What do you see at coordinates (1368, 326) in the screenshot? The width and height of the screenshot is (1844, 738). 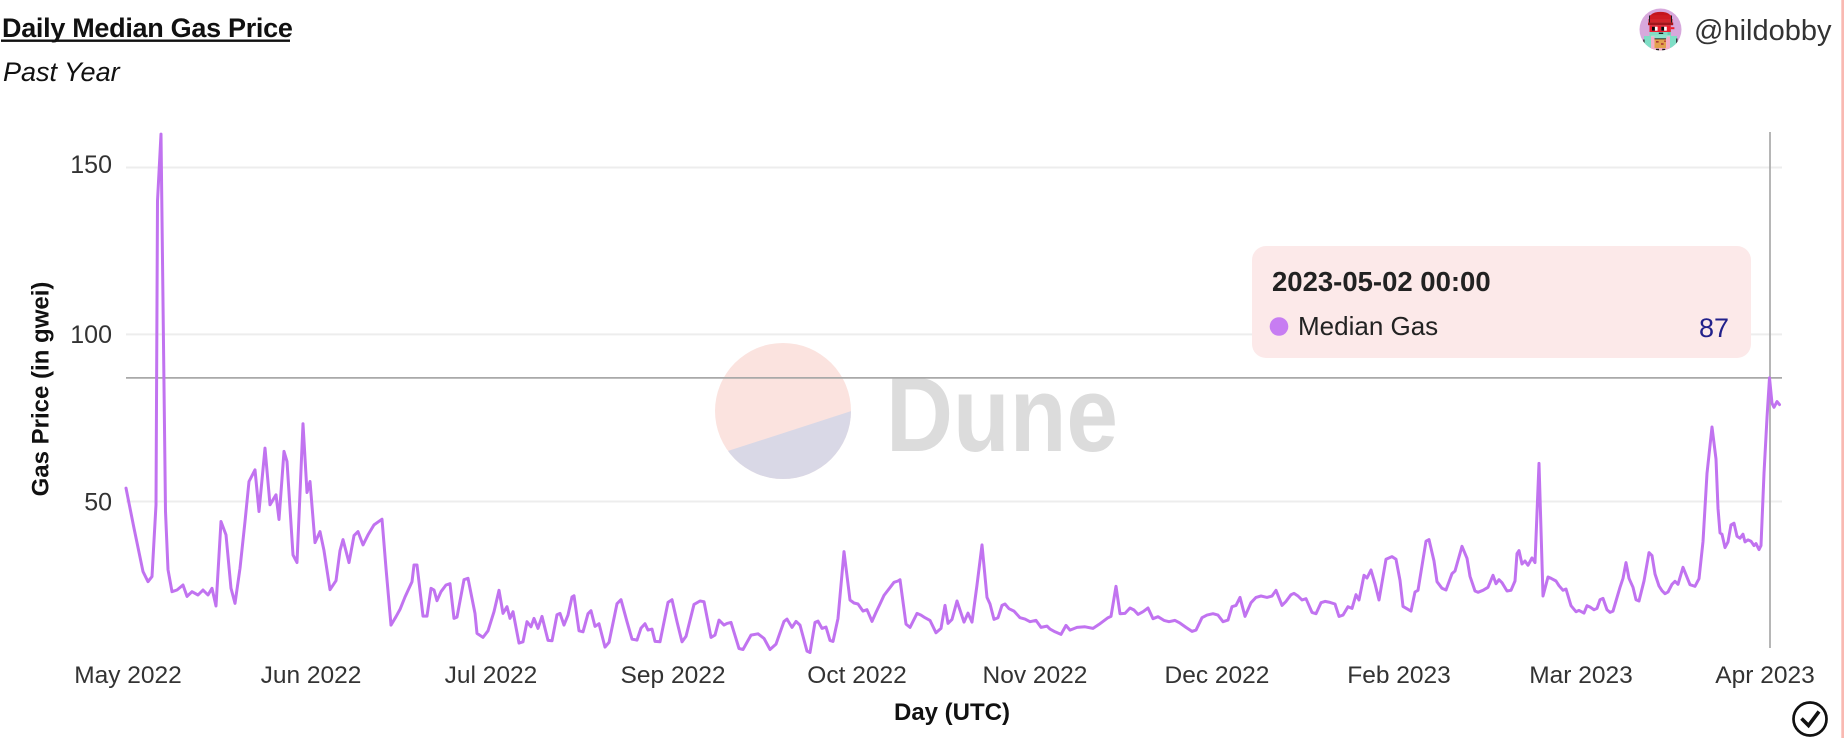 I see `svg-text: Median Gas` at bounding box center [1368, 326].